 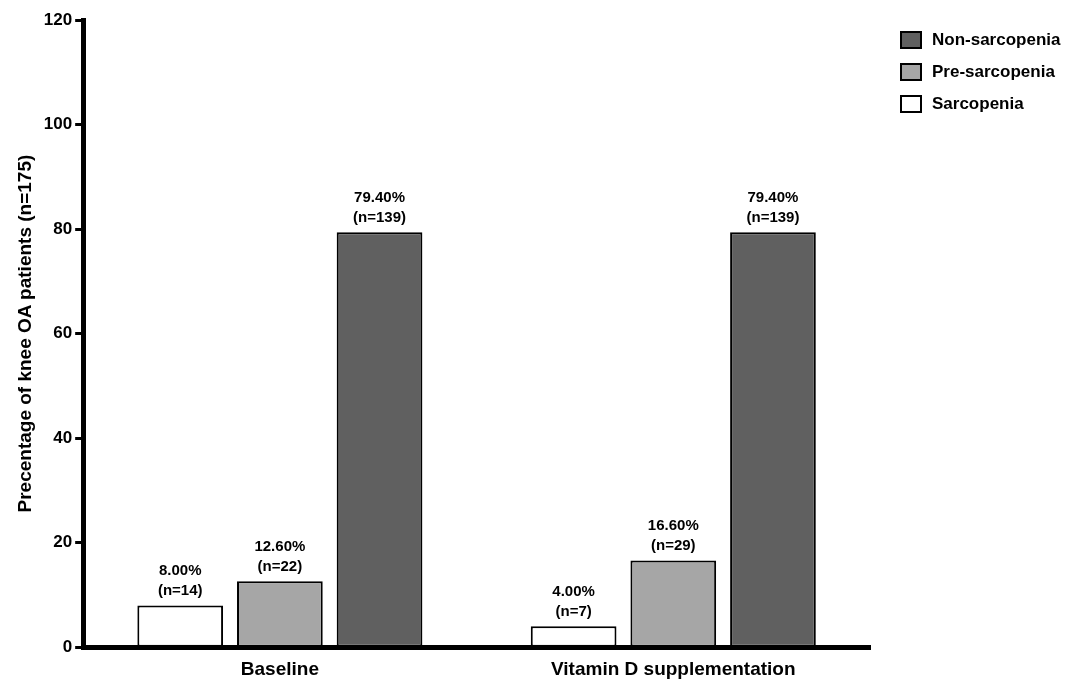 What do you see at coordinates (996, 40) in the screenshot?
I see `legend-label: Non-sarcopenia` at bounding box center [996, 40].